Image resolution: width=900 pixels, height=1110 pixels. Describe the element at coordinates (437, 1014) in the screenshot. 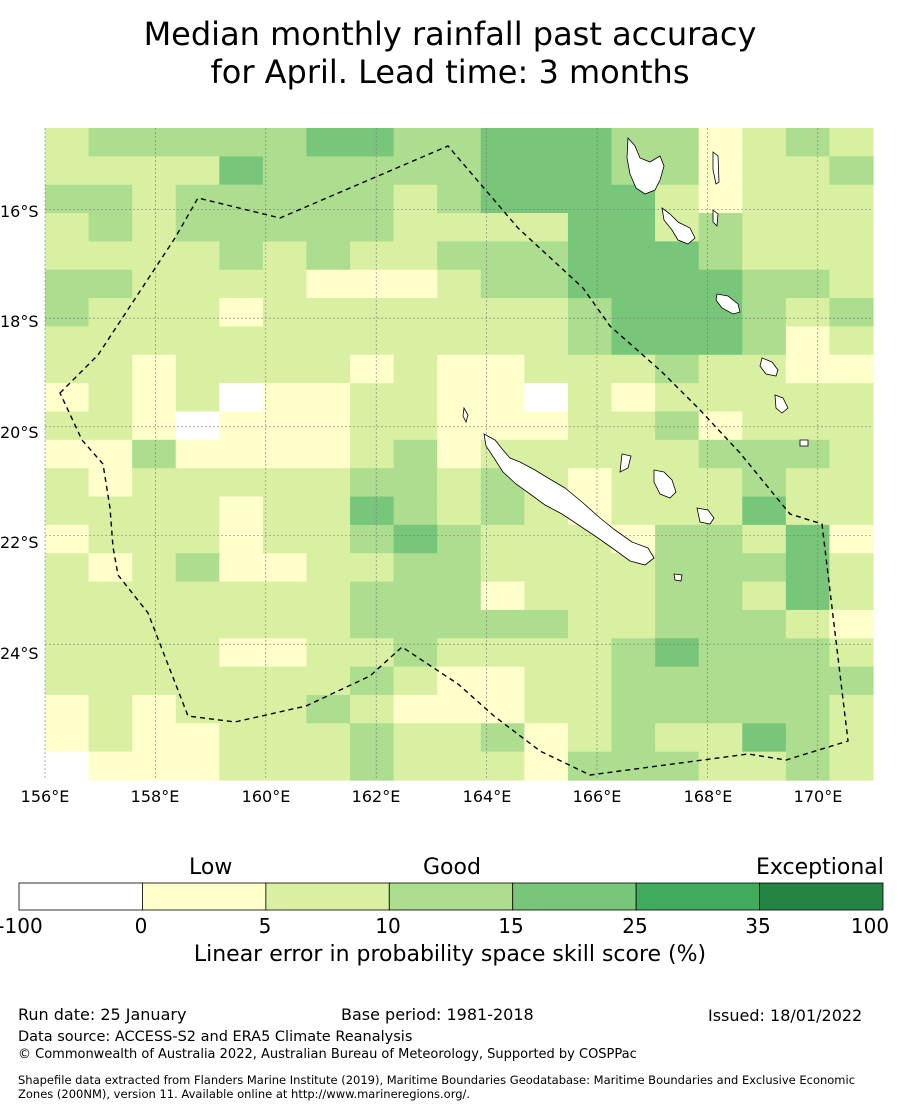

I see `base-period: Base period: 1981-2018` at that location.